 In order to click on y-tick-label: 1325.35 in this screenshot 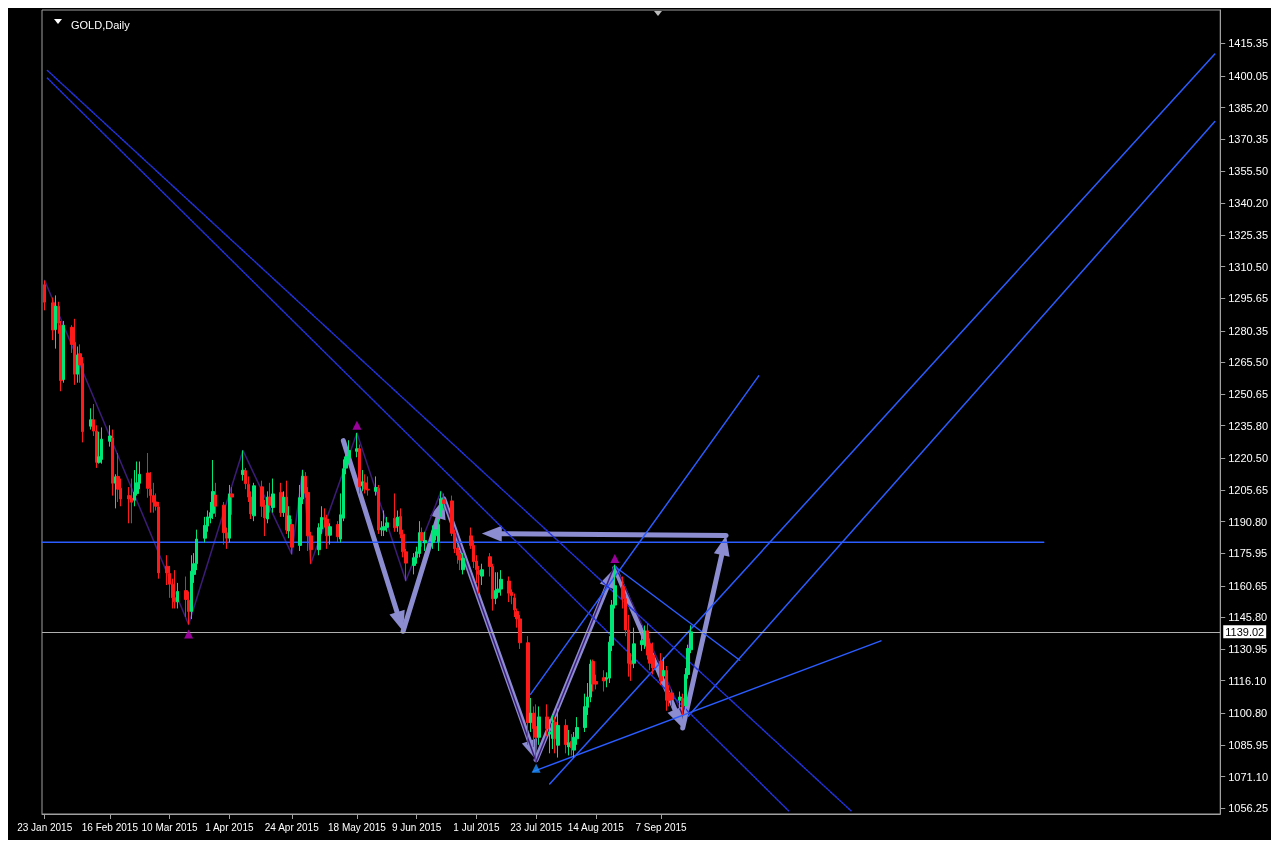, I will do `click(1248, 235)`.